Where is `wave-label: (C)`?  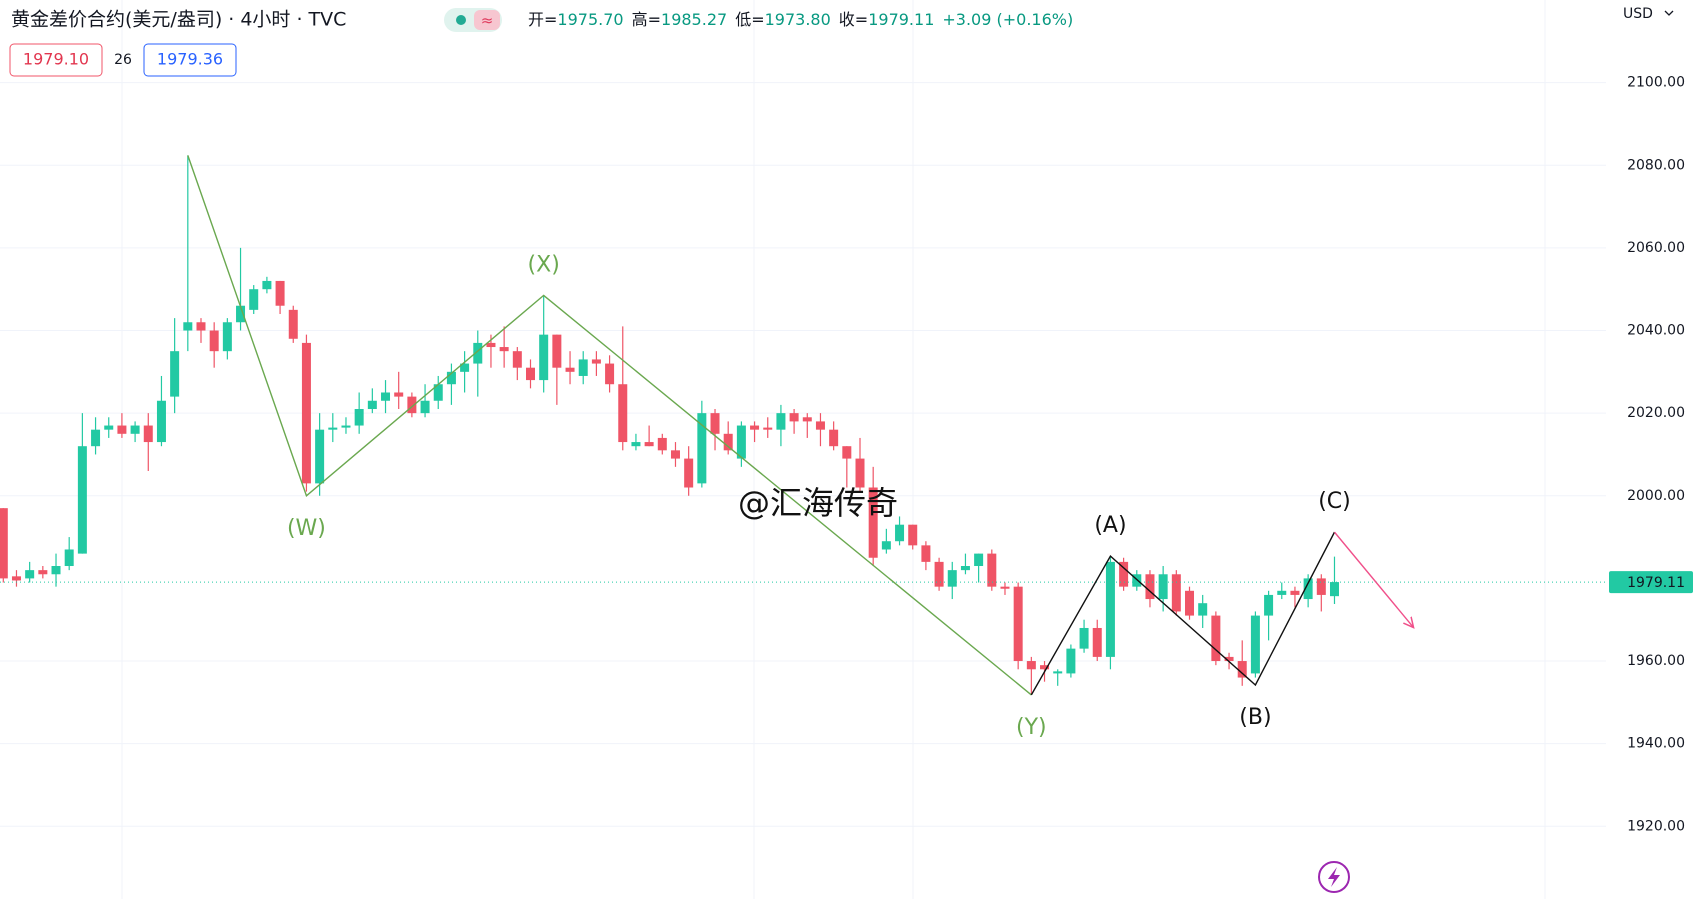
wave-label: (C) is located at coordinates (1334, 501).